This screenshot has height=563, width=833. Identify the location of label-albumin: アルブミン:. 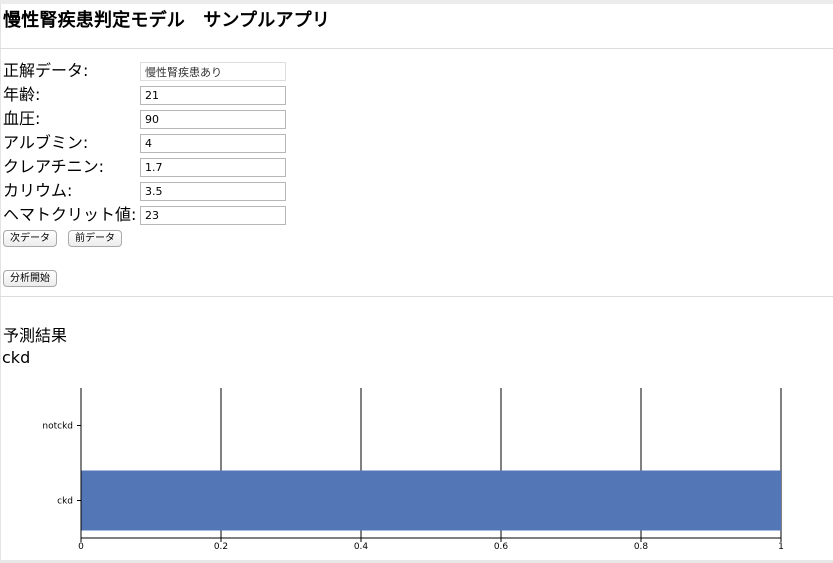
(46, 142).